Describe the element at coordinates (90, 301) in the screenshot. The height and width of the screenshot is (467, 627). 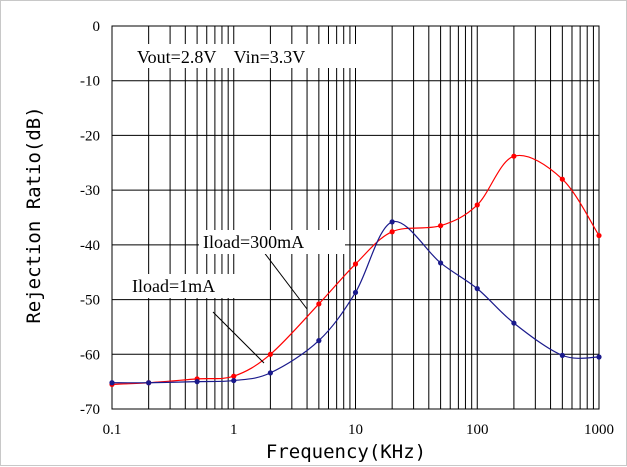
I see `y-tick-label: -50` at that location.